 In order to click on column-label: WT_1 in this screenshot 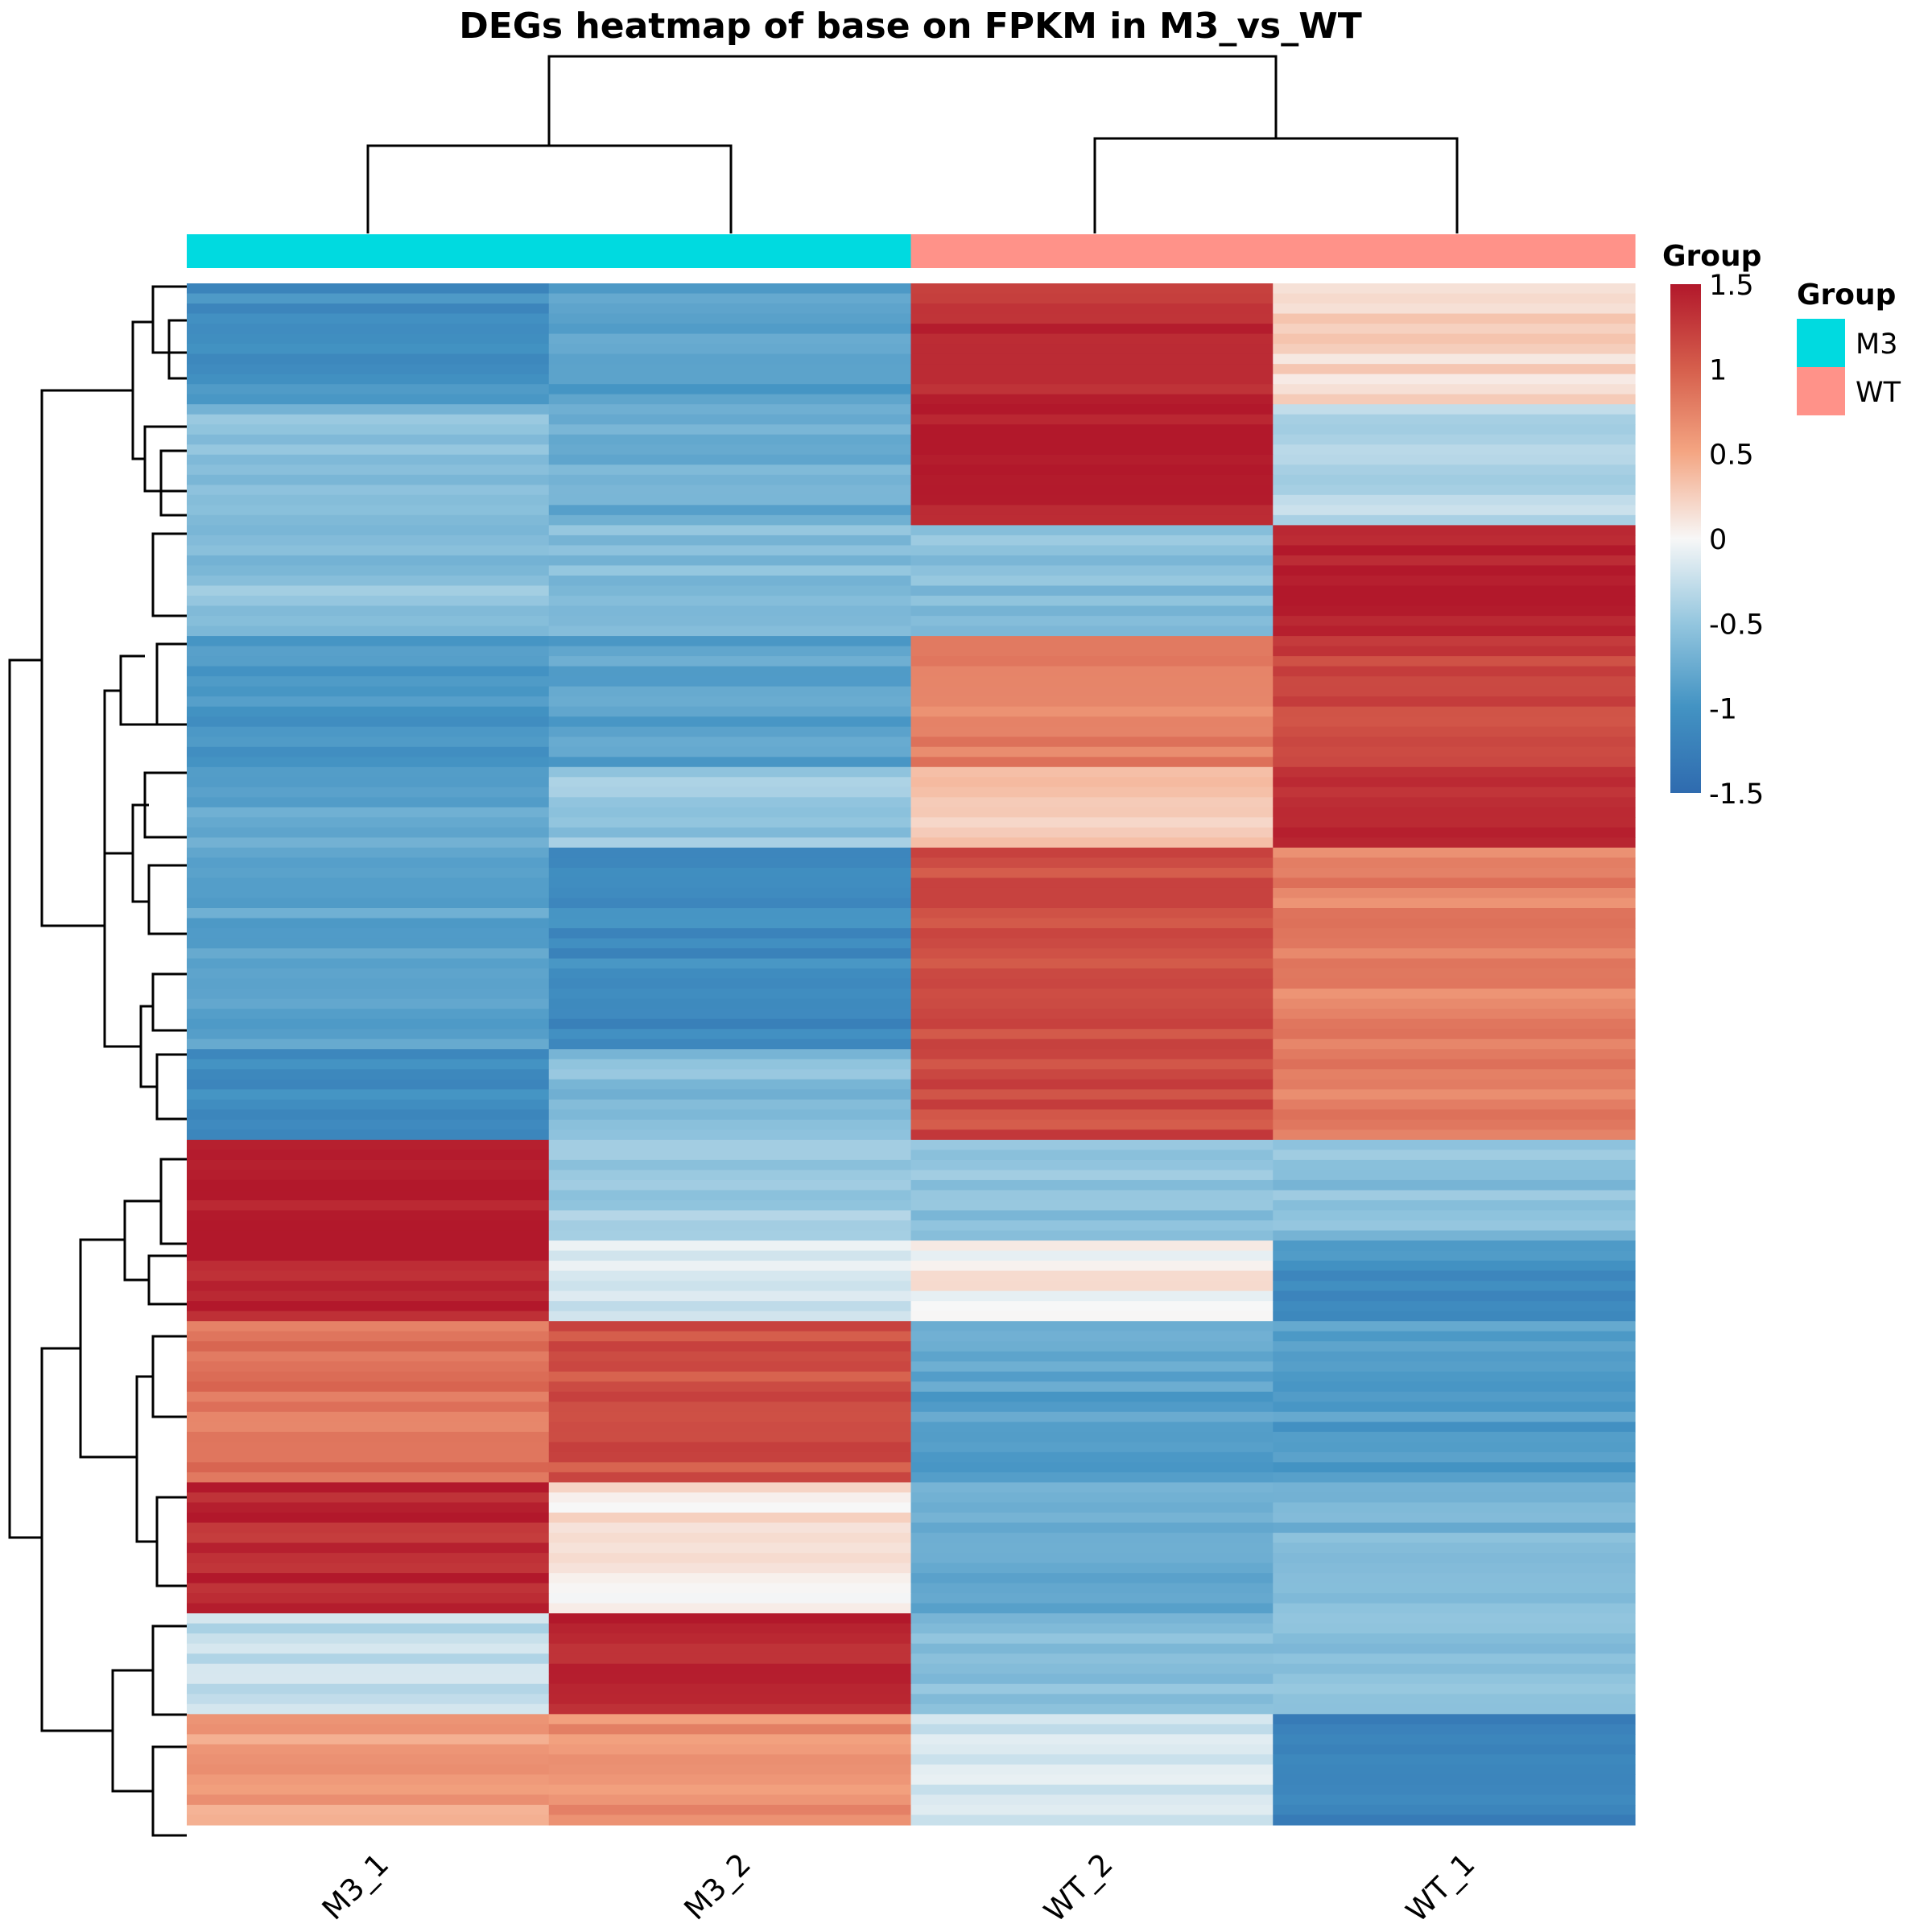, I will do `click(1440, 1888)`.